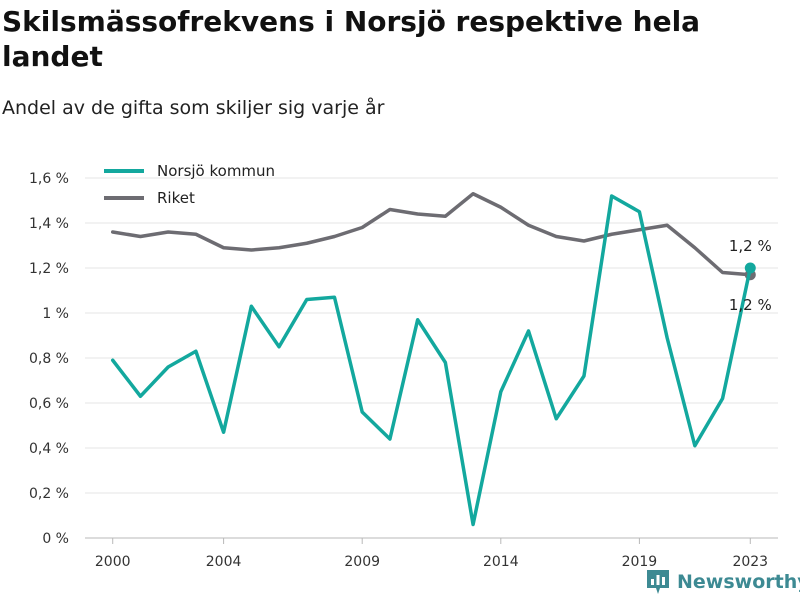  I want to click on legend: Norsjö kommun Riket, so click(189, 184).